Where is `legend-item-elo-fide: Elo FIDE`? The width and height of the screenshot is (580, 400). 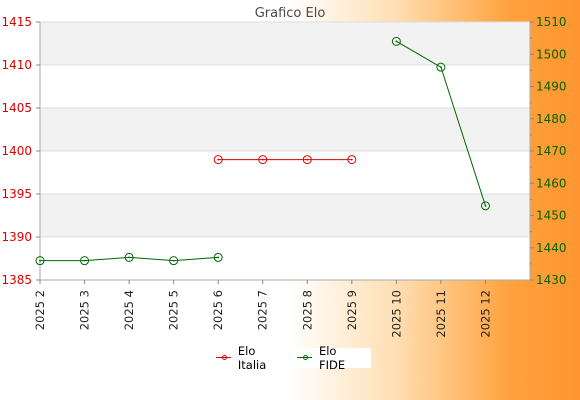
legend-item-elo-fide: Elo FIDE is located at coordinates (330, 358).